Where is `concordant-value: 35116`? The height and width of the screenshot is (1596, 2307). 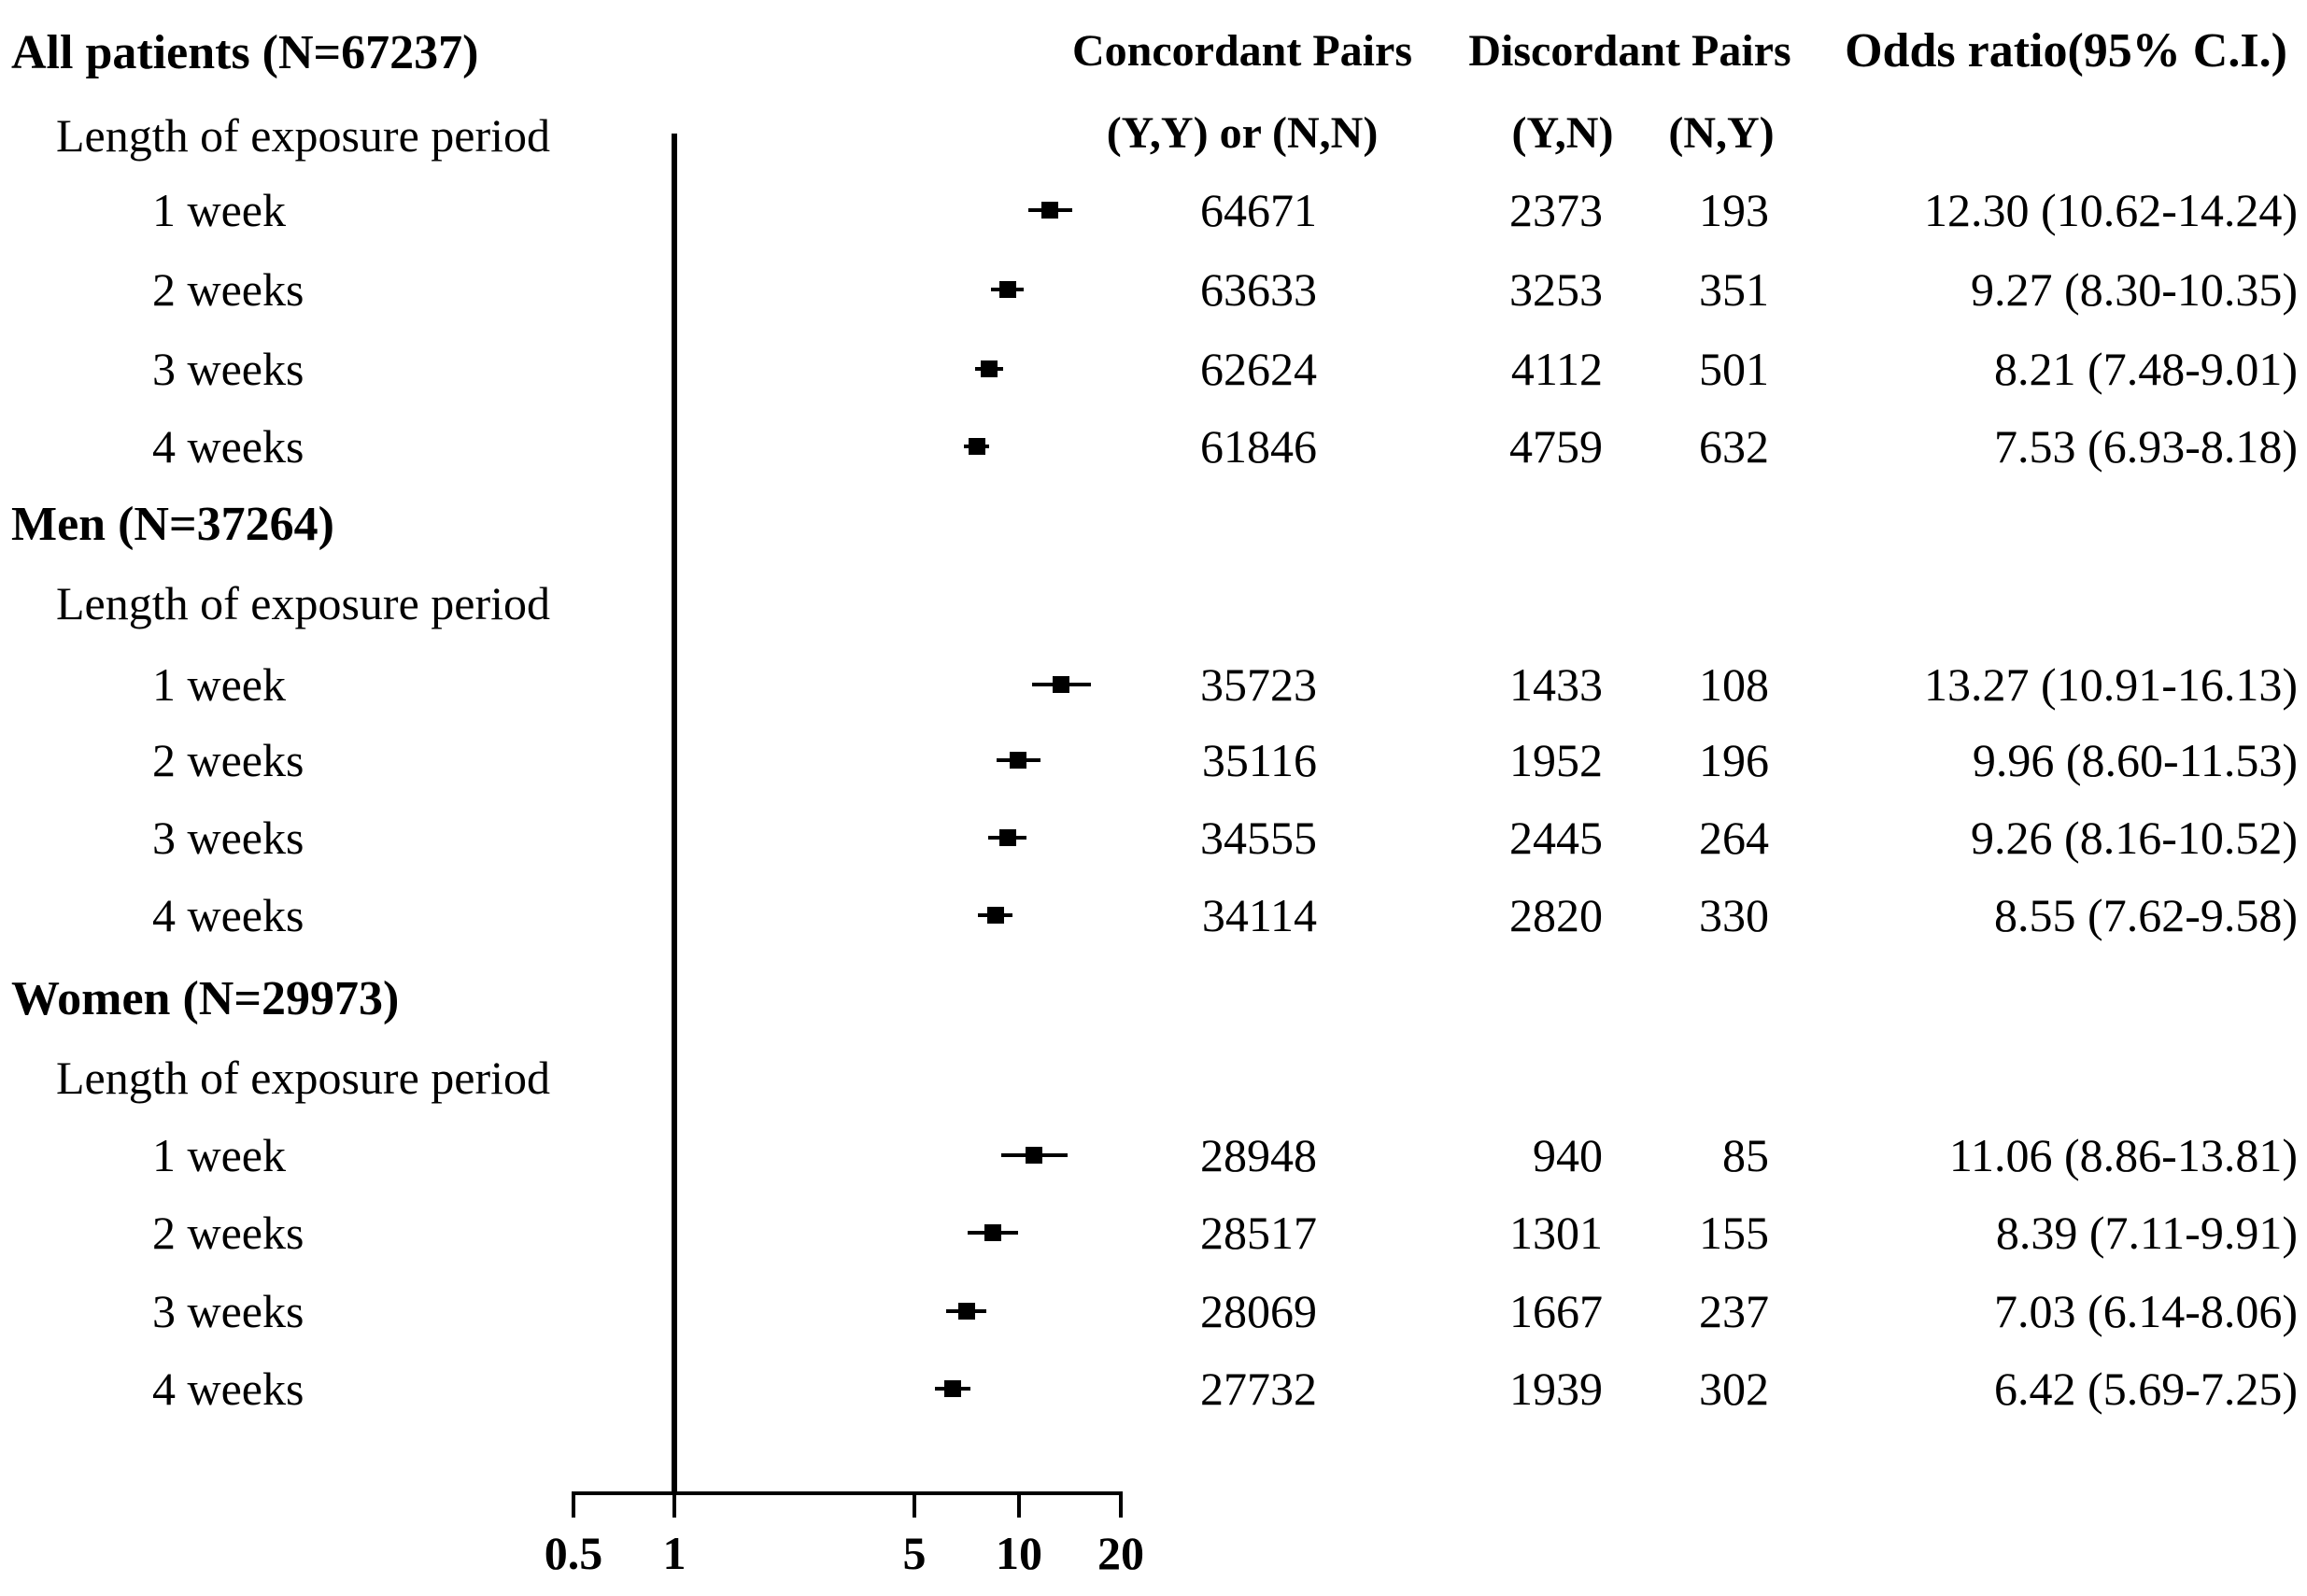
concordant-value: 35116 is located at coordinates (1259, 760).